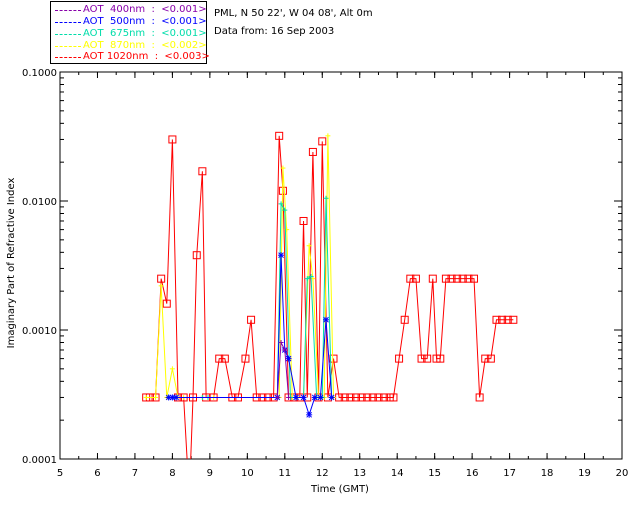 The height and width of the screenshot is (512, 640). Describe the element at coordinates (339, 489) in the screenshot. I see `x-axis-label: Time (GMT)` at that location.